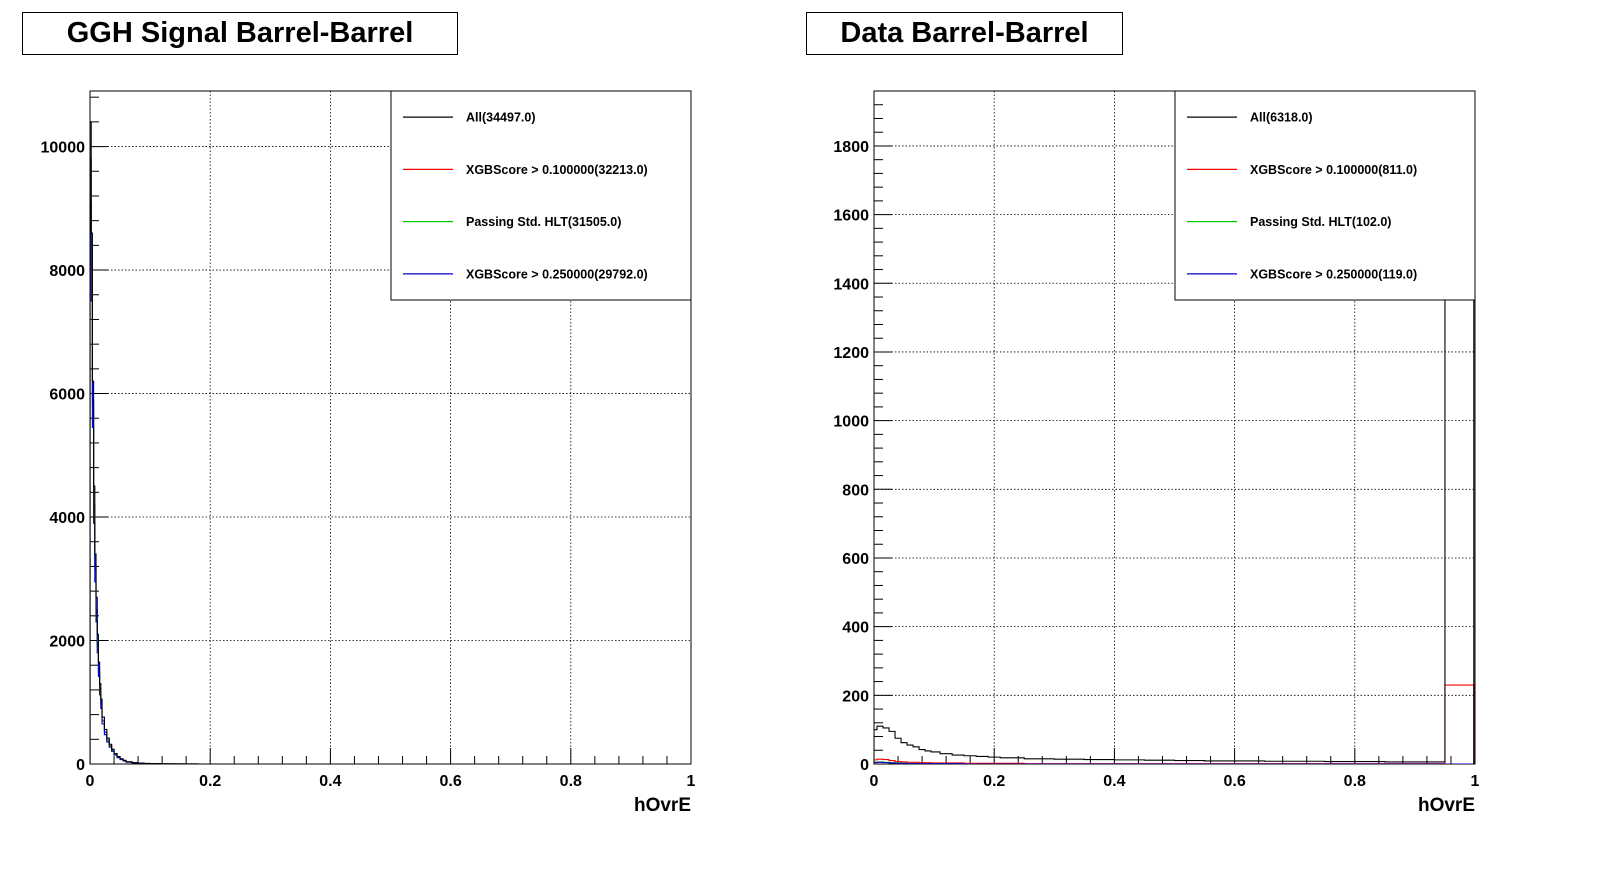 This screenshot has height=874, width=1598. Describe the element at coordinates (851, 353) in the screenshot. I see `y-tick-label: 1200` at that location.